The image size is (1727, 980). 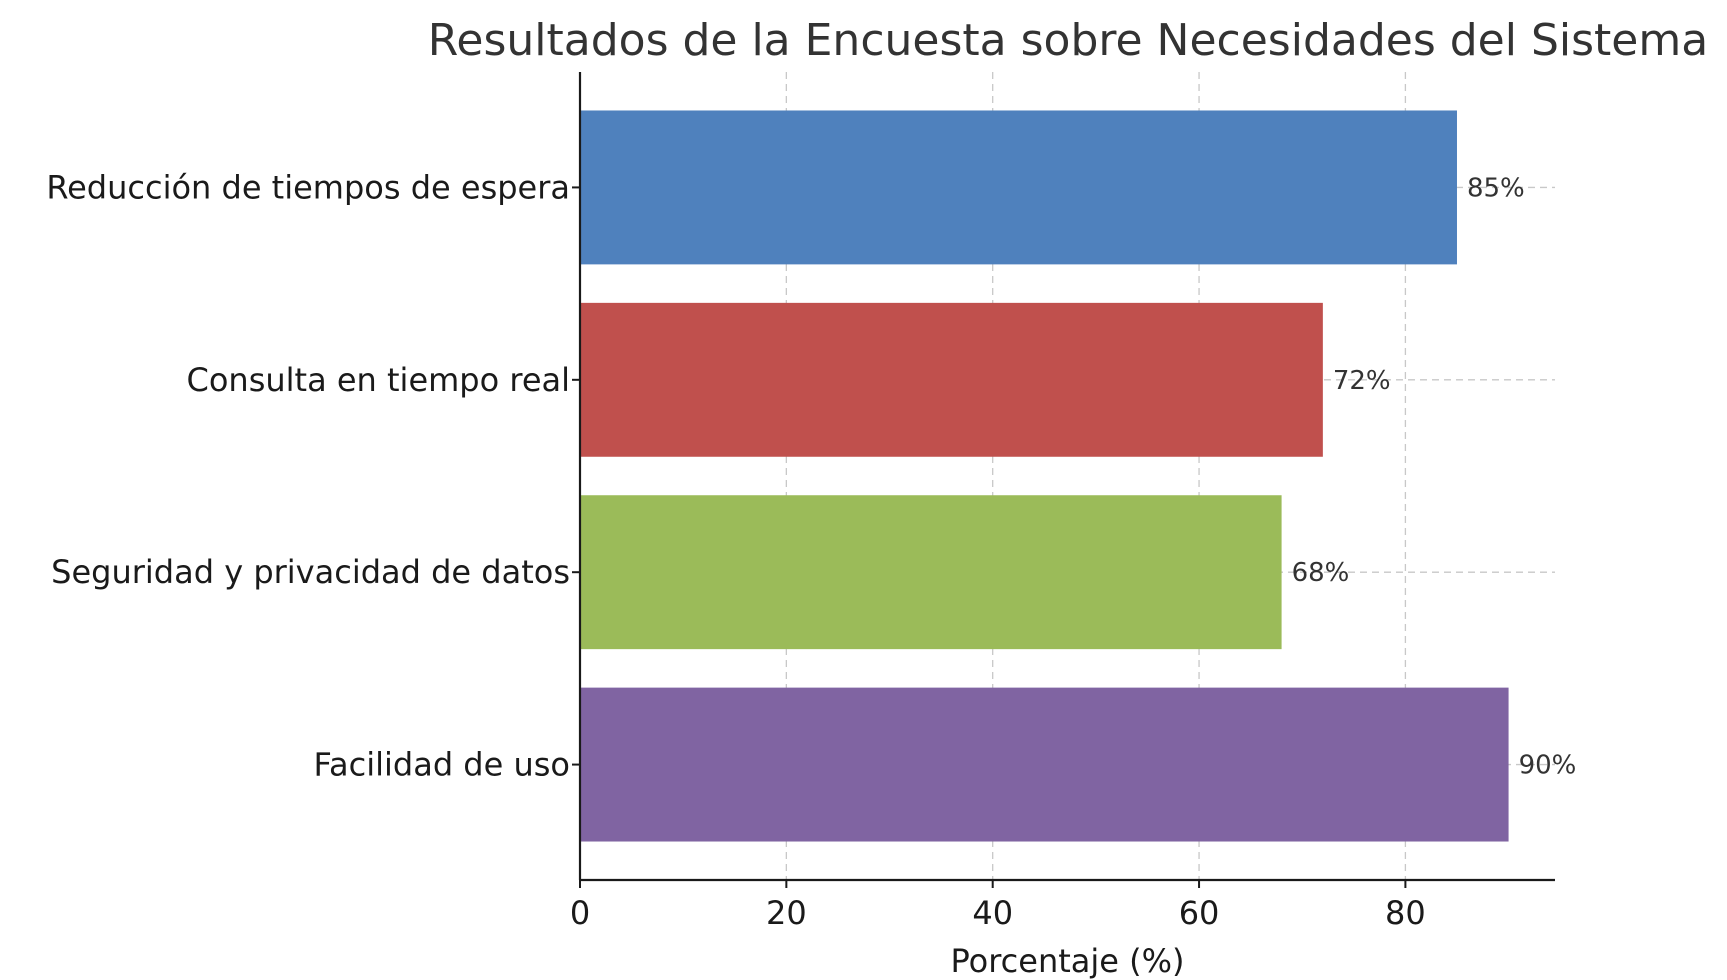 What do you see at coordinates (1199, 913) in the screenshot?
I see `x-tick-label: 60` at bounding box center [1199, 913].